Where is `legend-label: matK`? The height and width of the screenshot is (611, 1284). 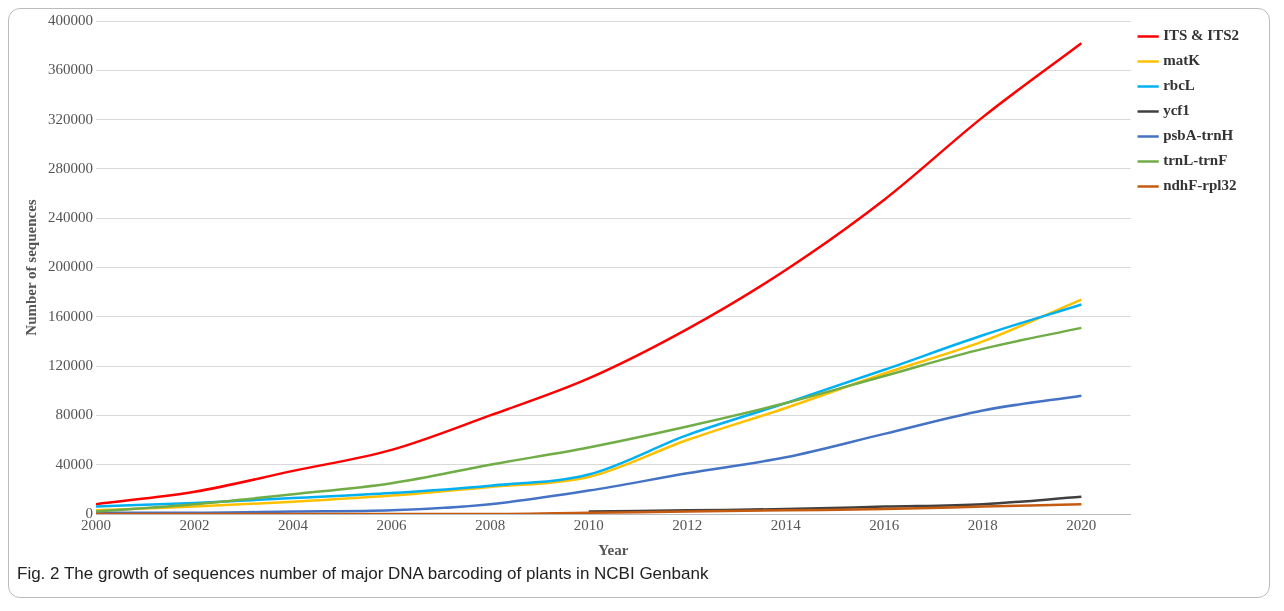
legend-label: matK is located at coordinates (1182, 60).